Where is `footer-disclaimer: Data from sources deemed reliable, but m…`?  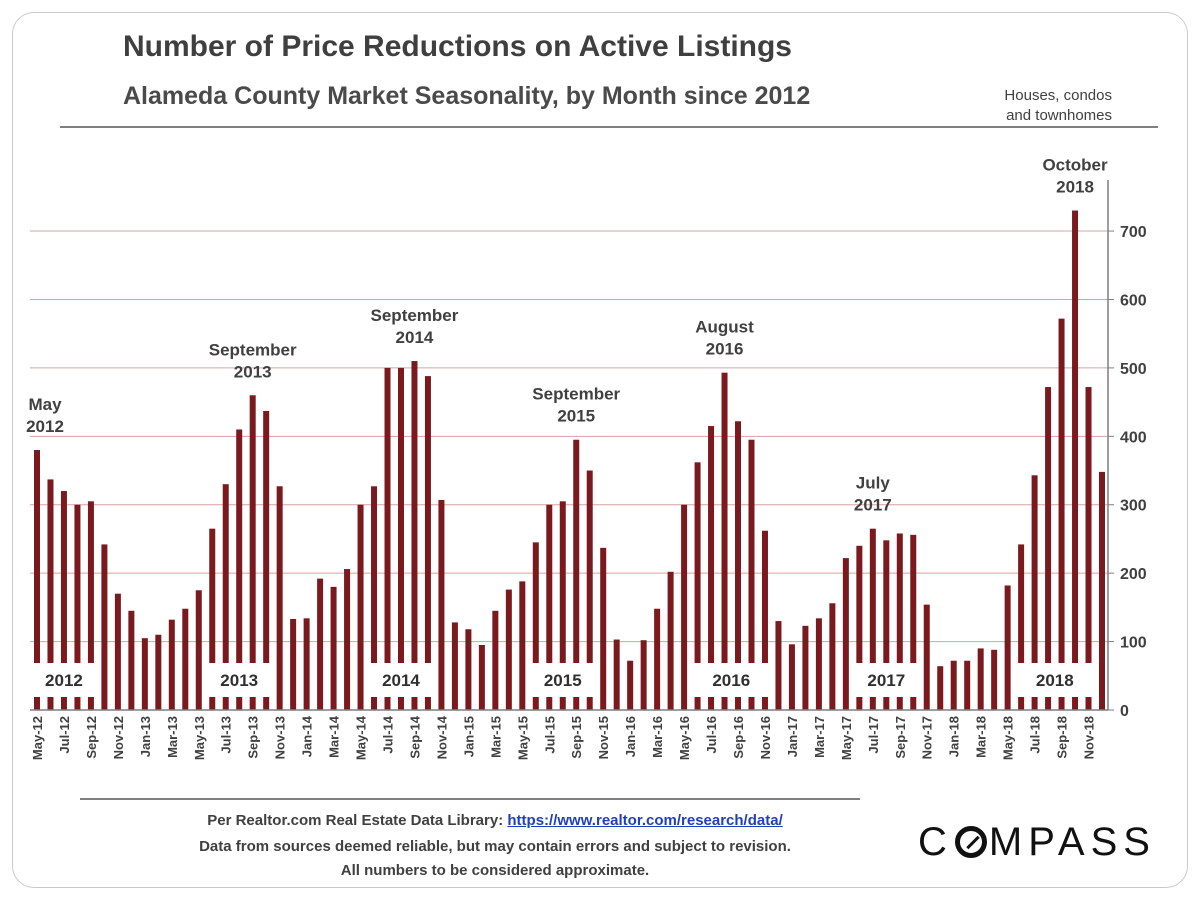
footer-disclaimer: Data from sources deemed reliable, but m… is located at coordinates (495, 846).